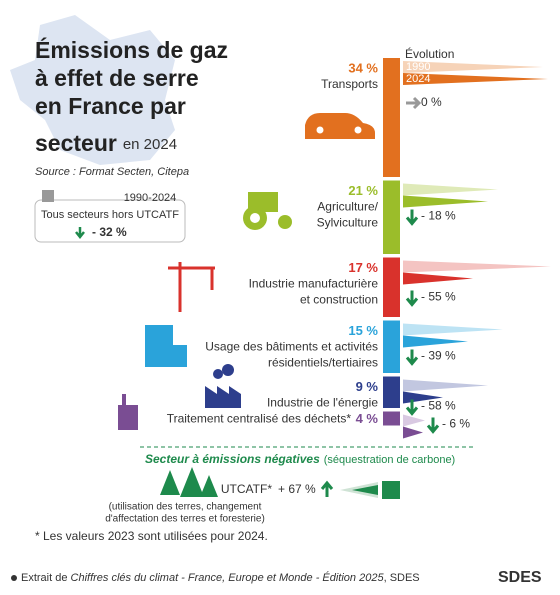 Image resolution: width=560 pixels, height=595 pixels. I want to click on trees-icon, so click(189, 482).